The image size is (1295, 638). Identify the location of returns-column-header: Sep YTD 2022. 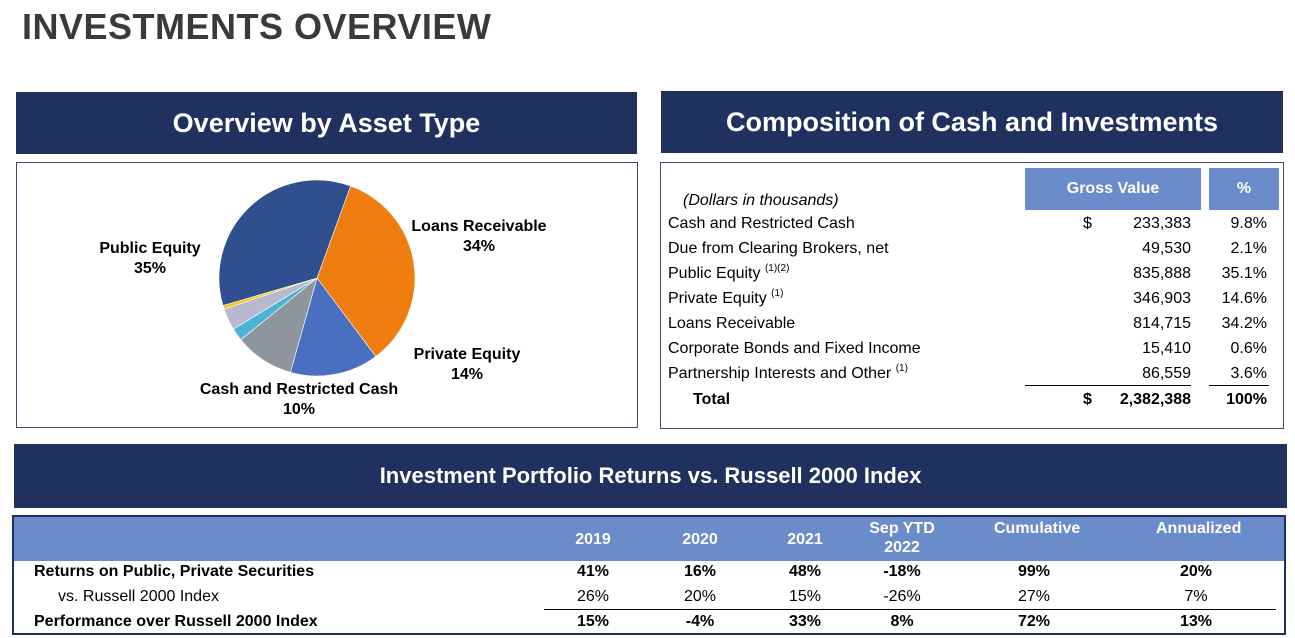
(902, 538).